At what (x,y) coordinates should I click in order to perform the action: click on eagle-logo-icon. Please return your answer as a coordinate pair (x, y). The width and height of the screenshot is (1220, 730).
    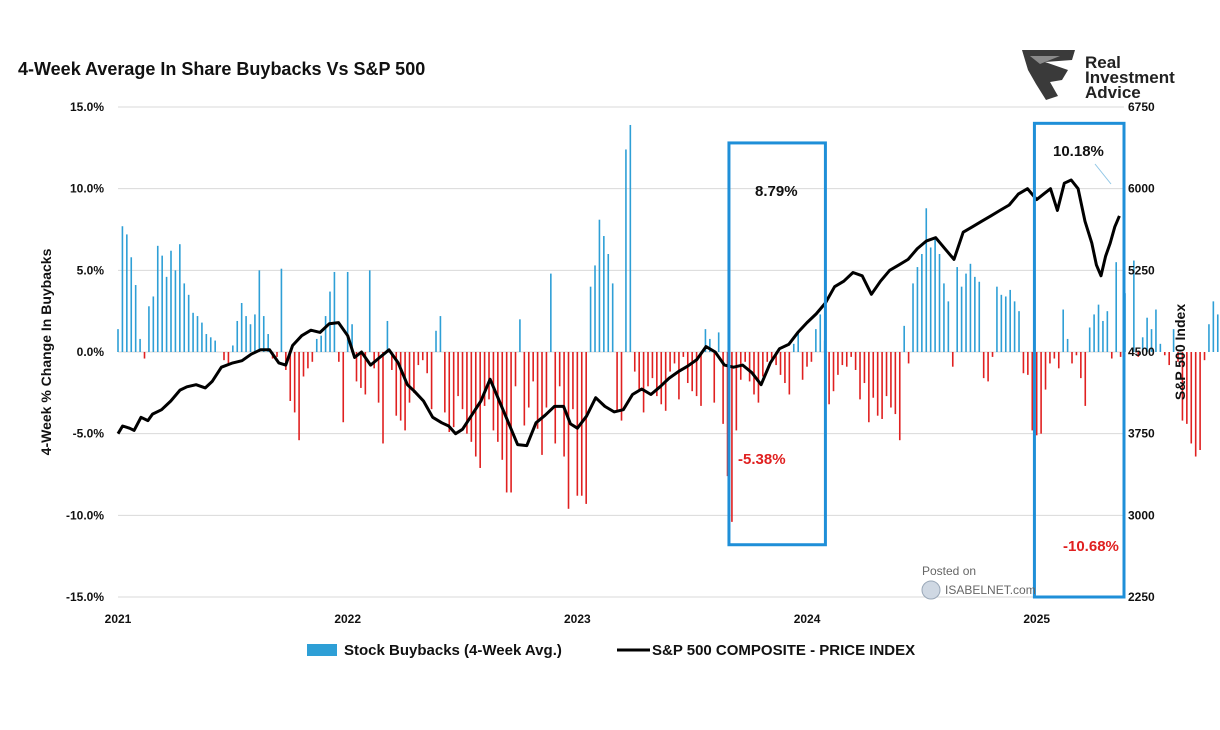
    Looking at the image, I should click on (1048, 75).